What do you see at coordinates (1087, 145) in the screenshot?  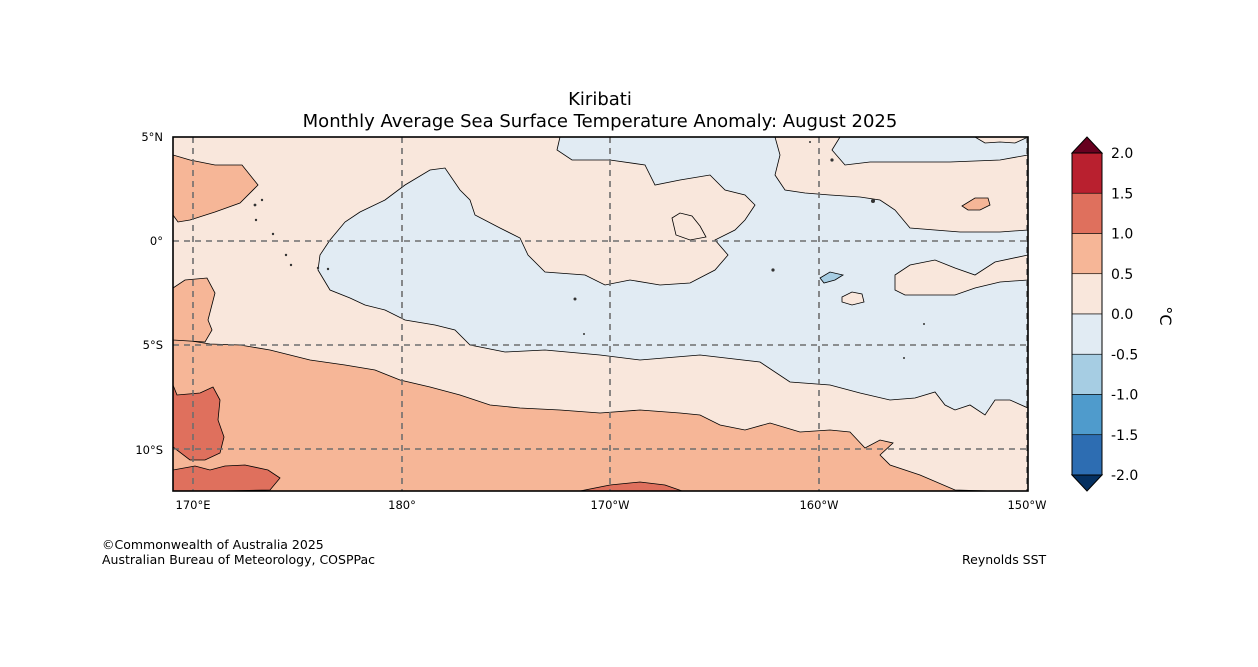 I see `colorbar-over-arrow` at bounding box center [1087, 145].